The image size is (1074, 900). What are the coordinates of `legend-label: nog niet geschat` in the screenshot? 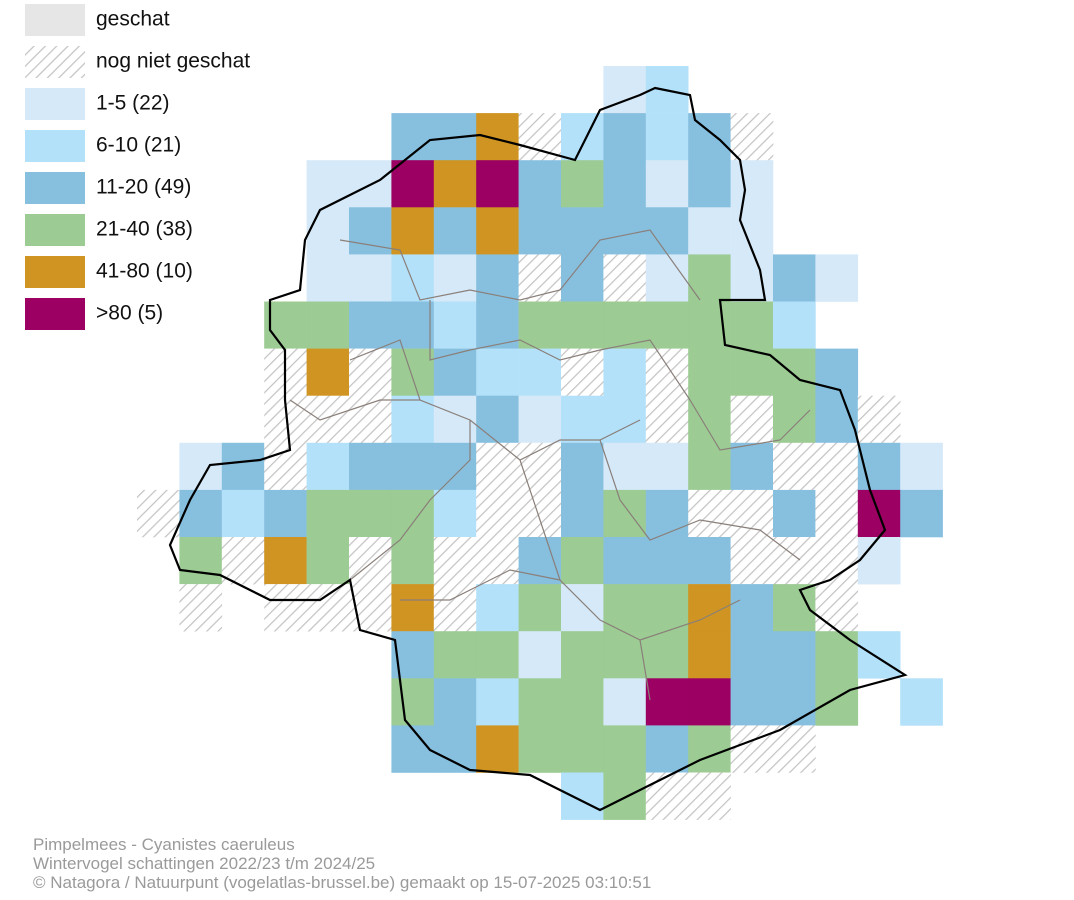 It's located at (173, 61).